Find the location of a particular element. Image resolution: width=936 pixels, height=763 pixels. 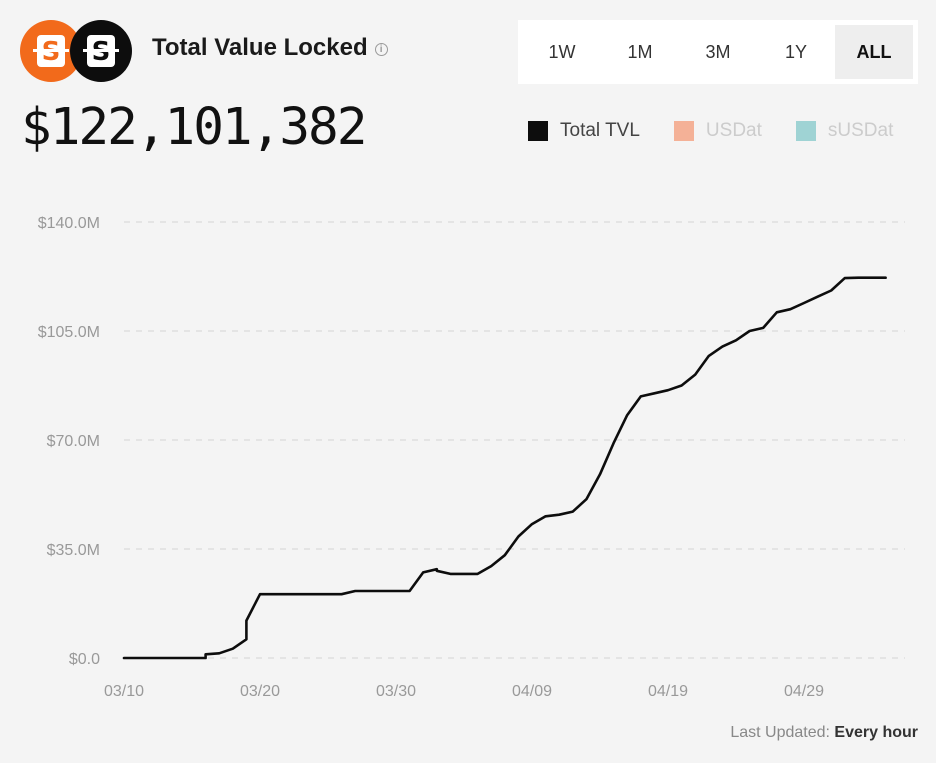

x-tick-label: 03/20 is located at coordinates (260, 691).